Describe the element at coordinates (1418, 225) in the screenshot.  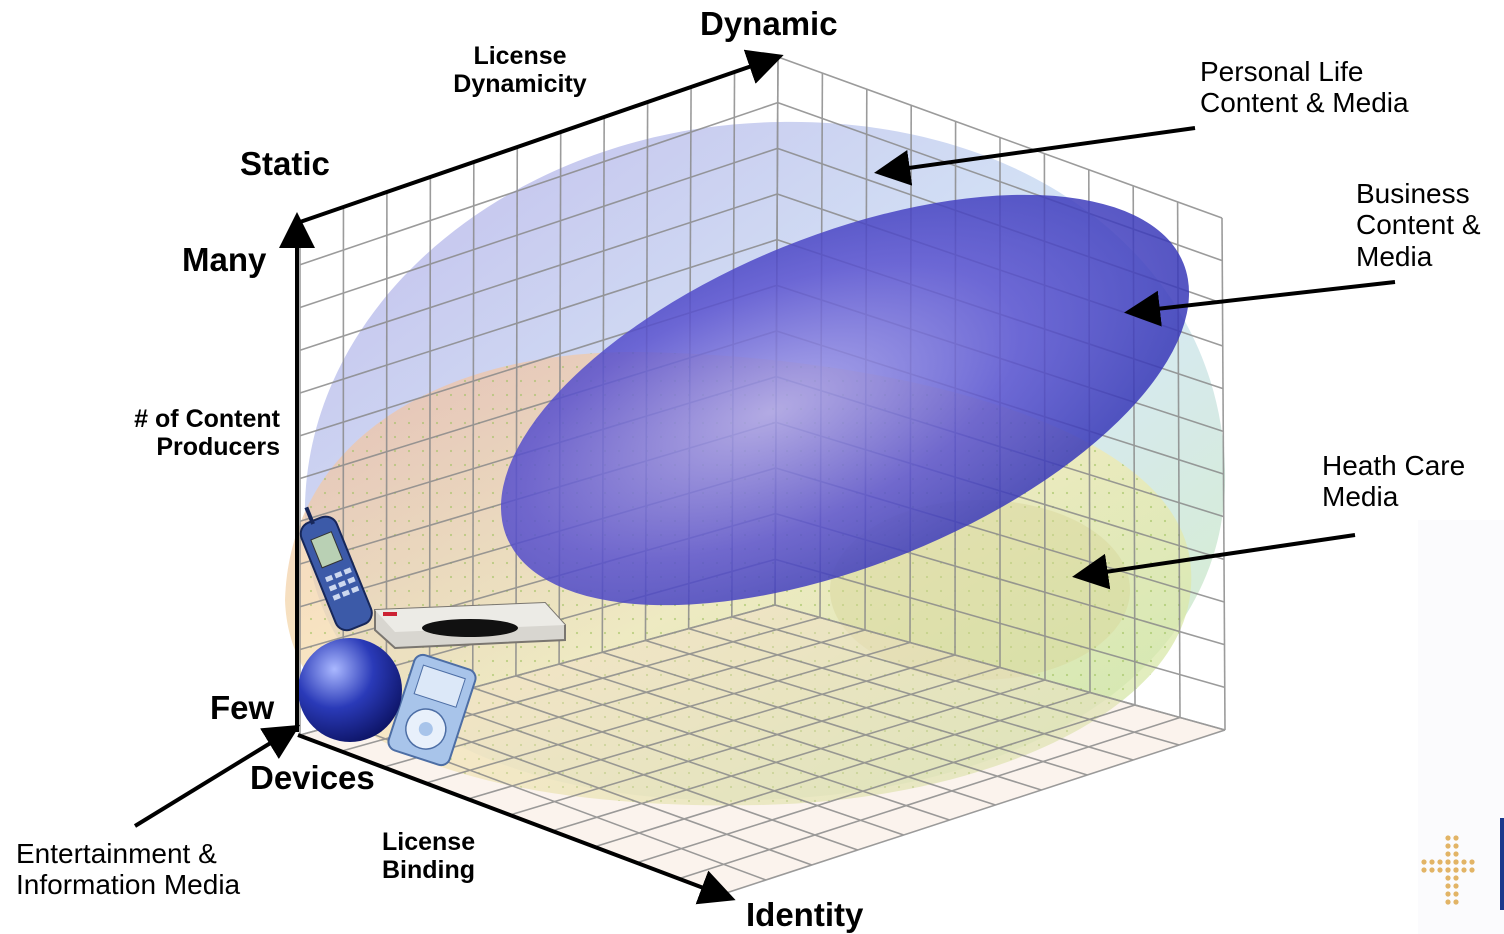
I see `business-callout: Business Content & Media` at that location.